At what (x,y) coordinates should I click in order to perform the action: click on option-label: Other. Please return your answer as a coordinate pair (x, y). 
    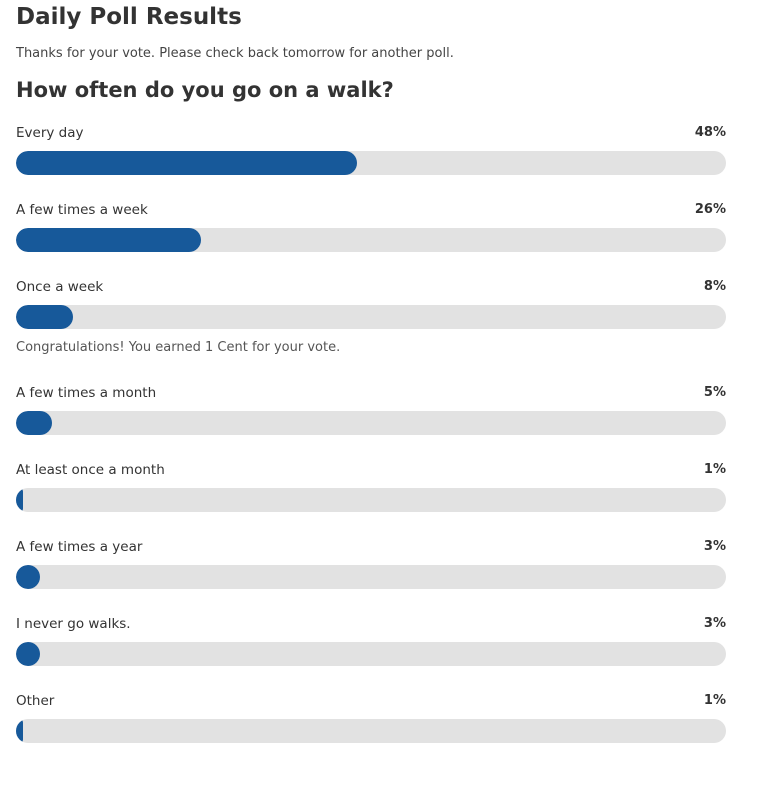
    Looking at the image, I should click on (35, 701).